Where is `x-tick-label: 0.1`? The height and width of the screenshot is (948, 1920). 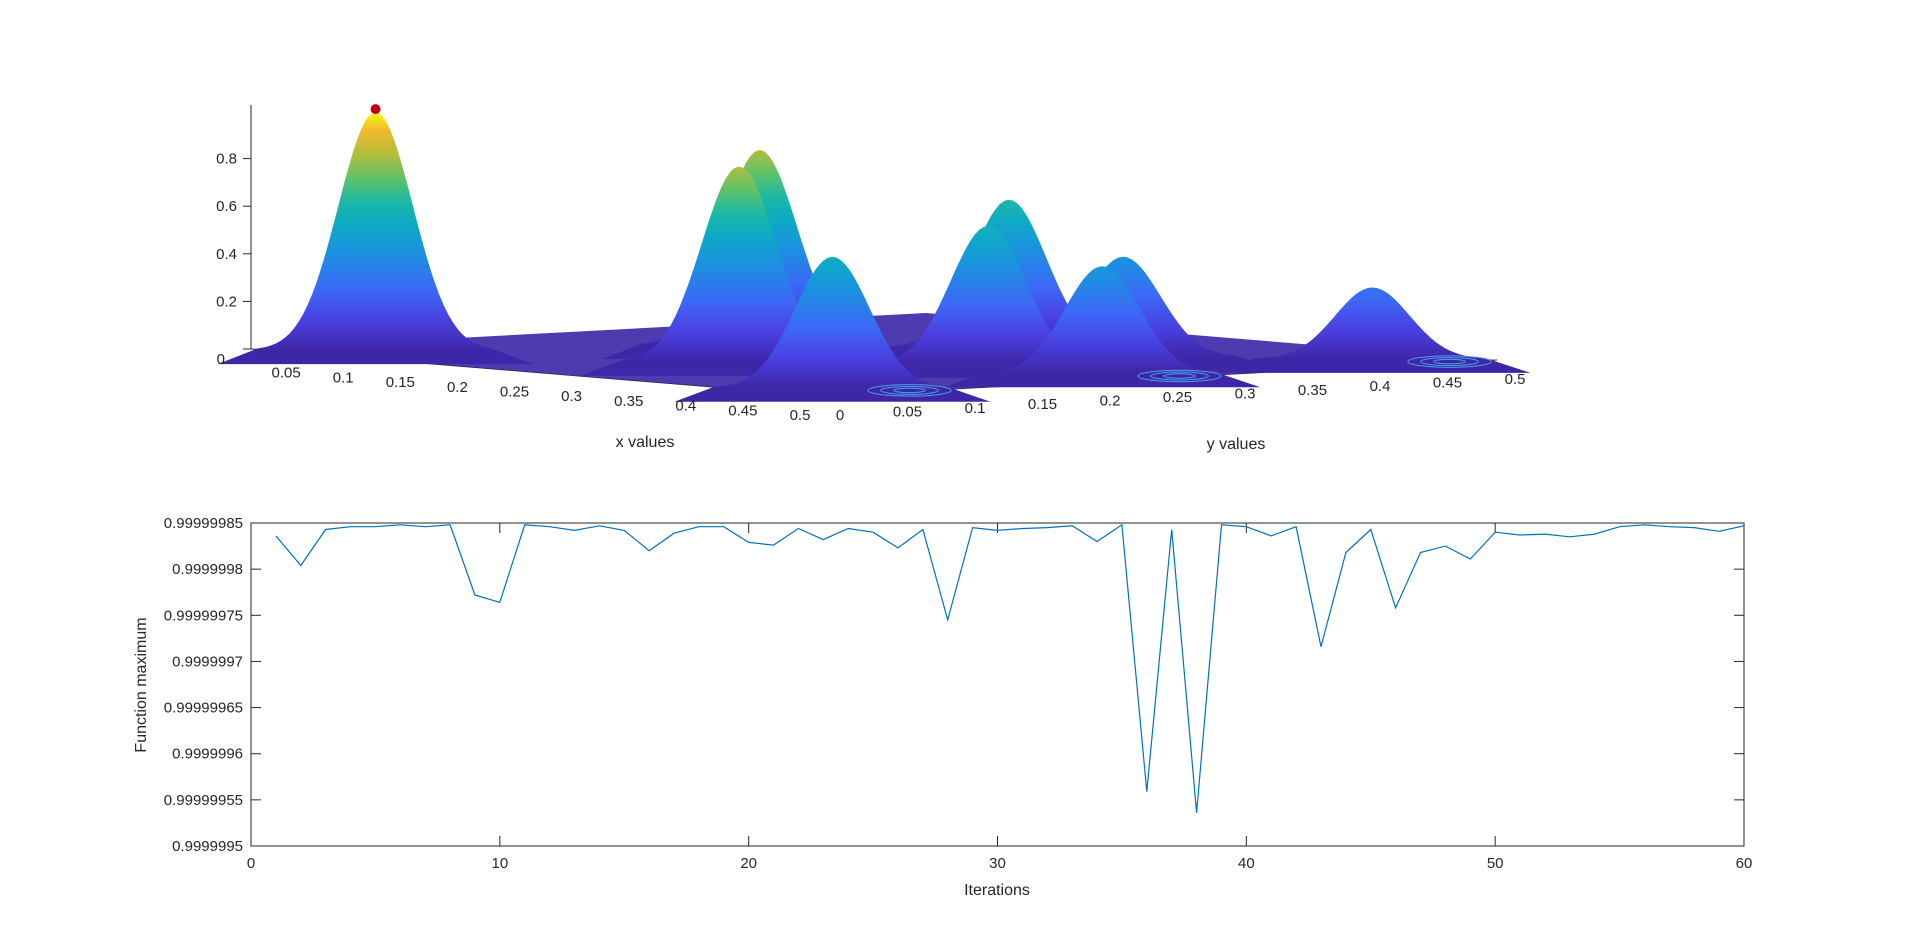 x-tick-label: 0.1 is located at coordinates (343, 377).